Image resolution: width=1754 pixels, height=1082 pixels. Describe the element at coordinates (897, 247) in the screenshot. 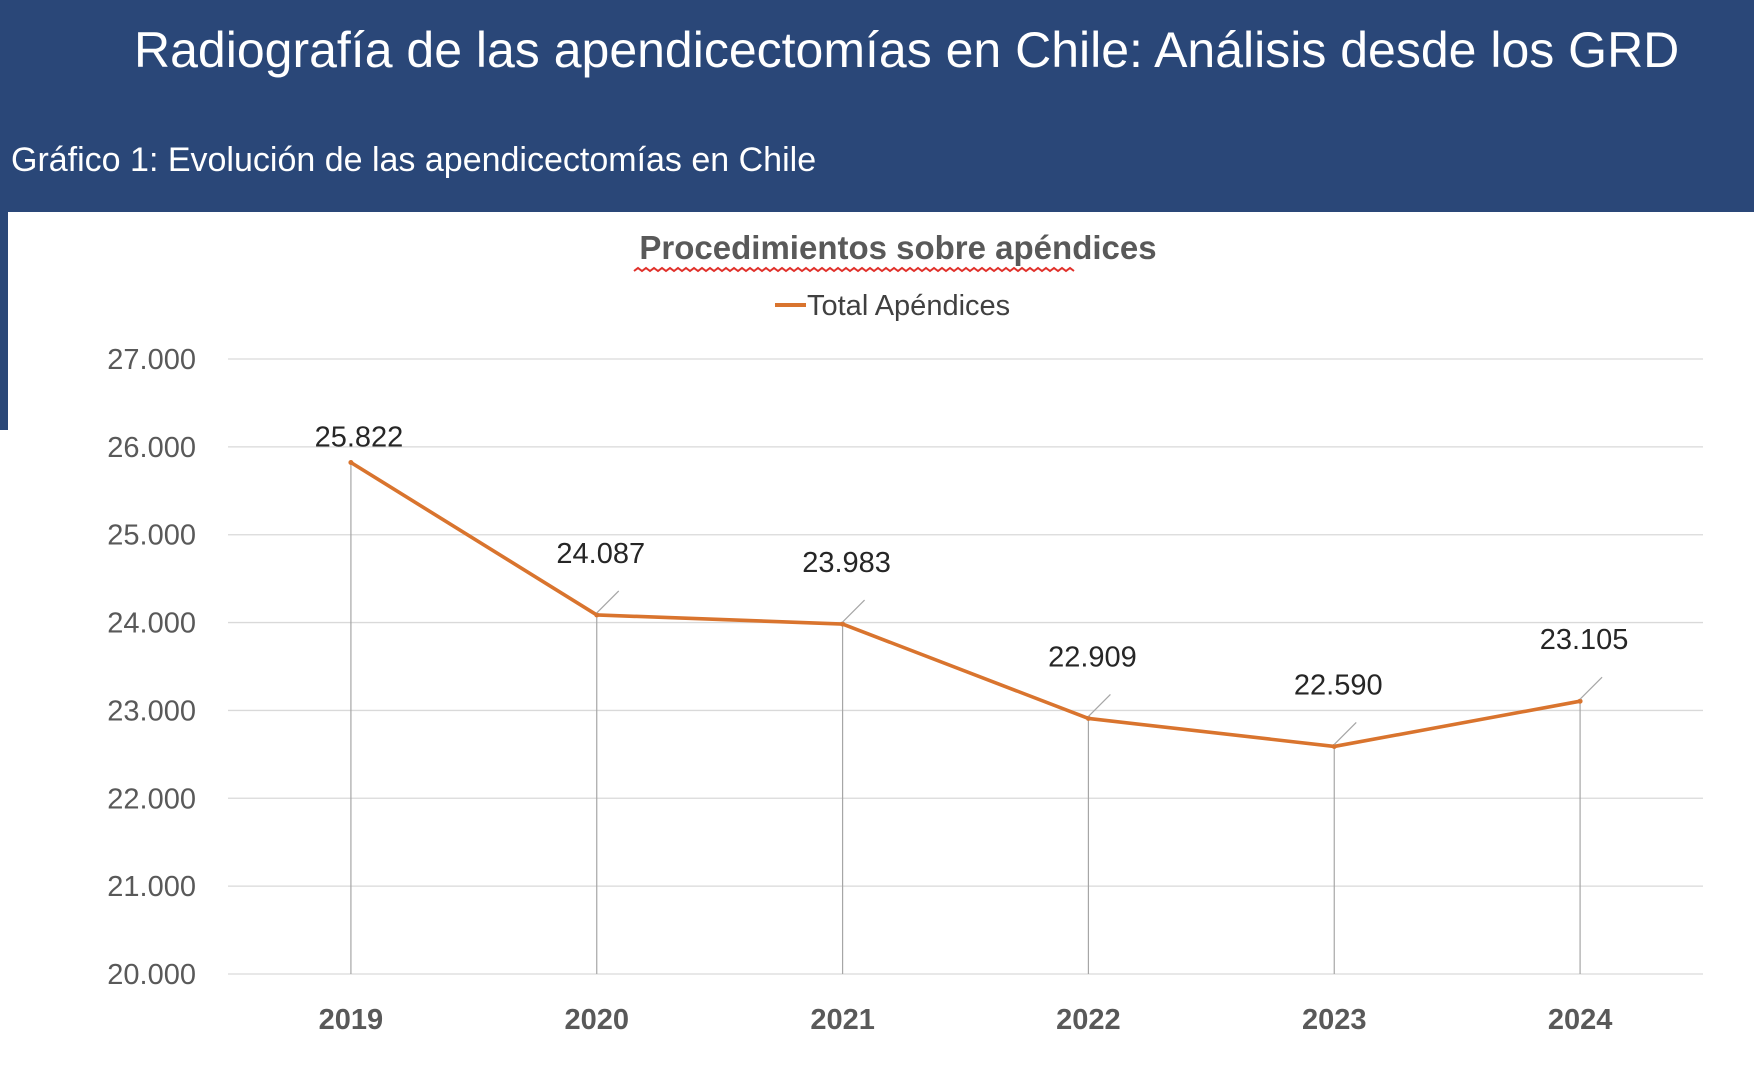

I see `chart-title: Procedimientos sobre apéndices` at that location.